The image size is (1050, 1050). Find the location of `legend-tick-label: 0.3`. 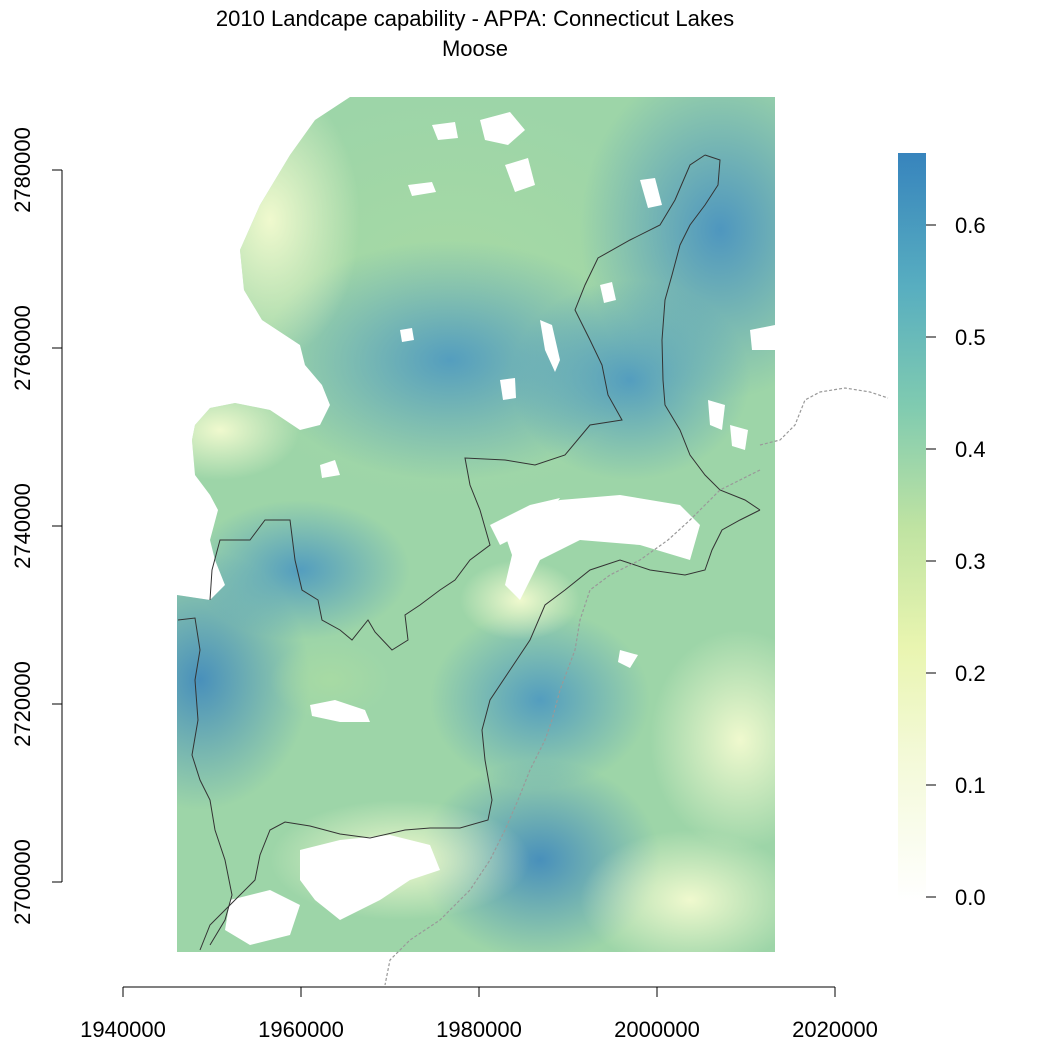

legend-tick-label: 0.3 is located at coordinates (970, 561).